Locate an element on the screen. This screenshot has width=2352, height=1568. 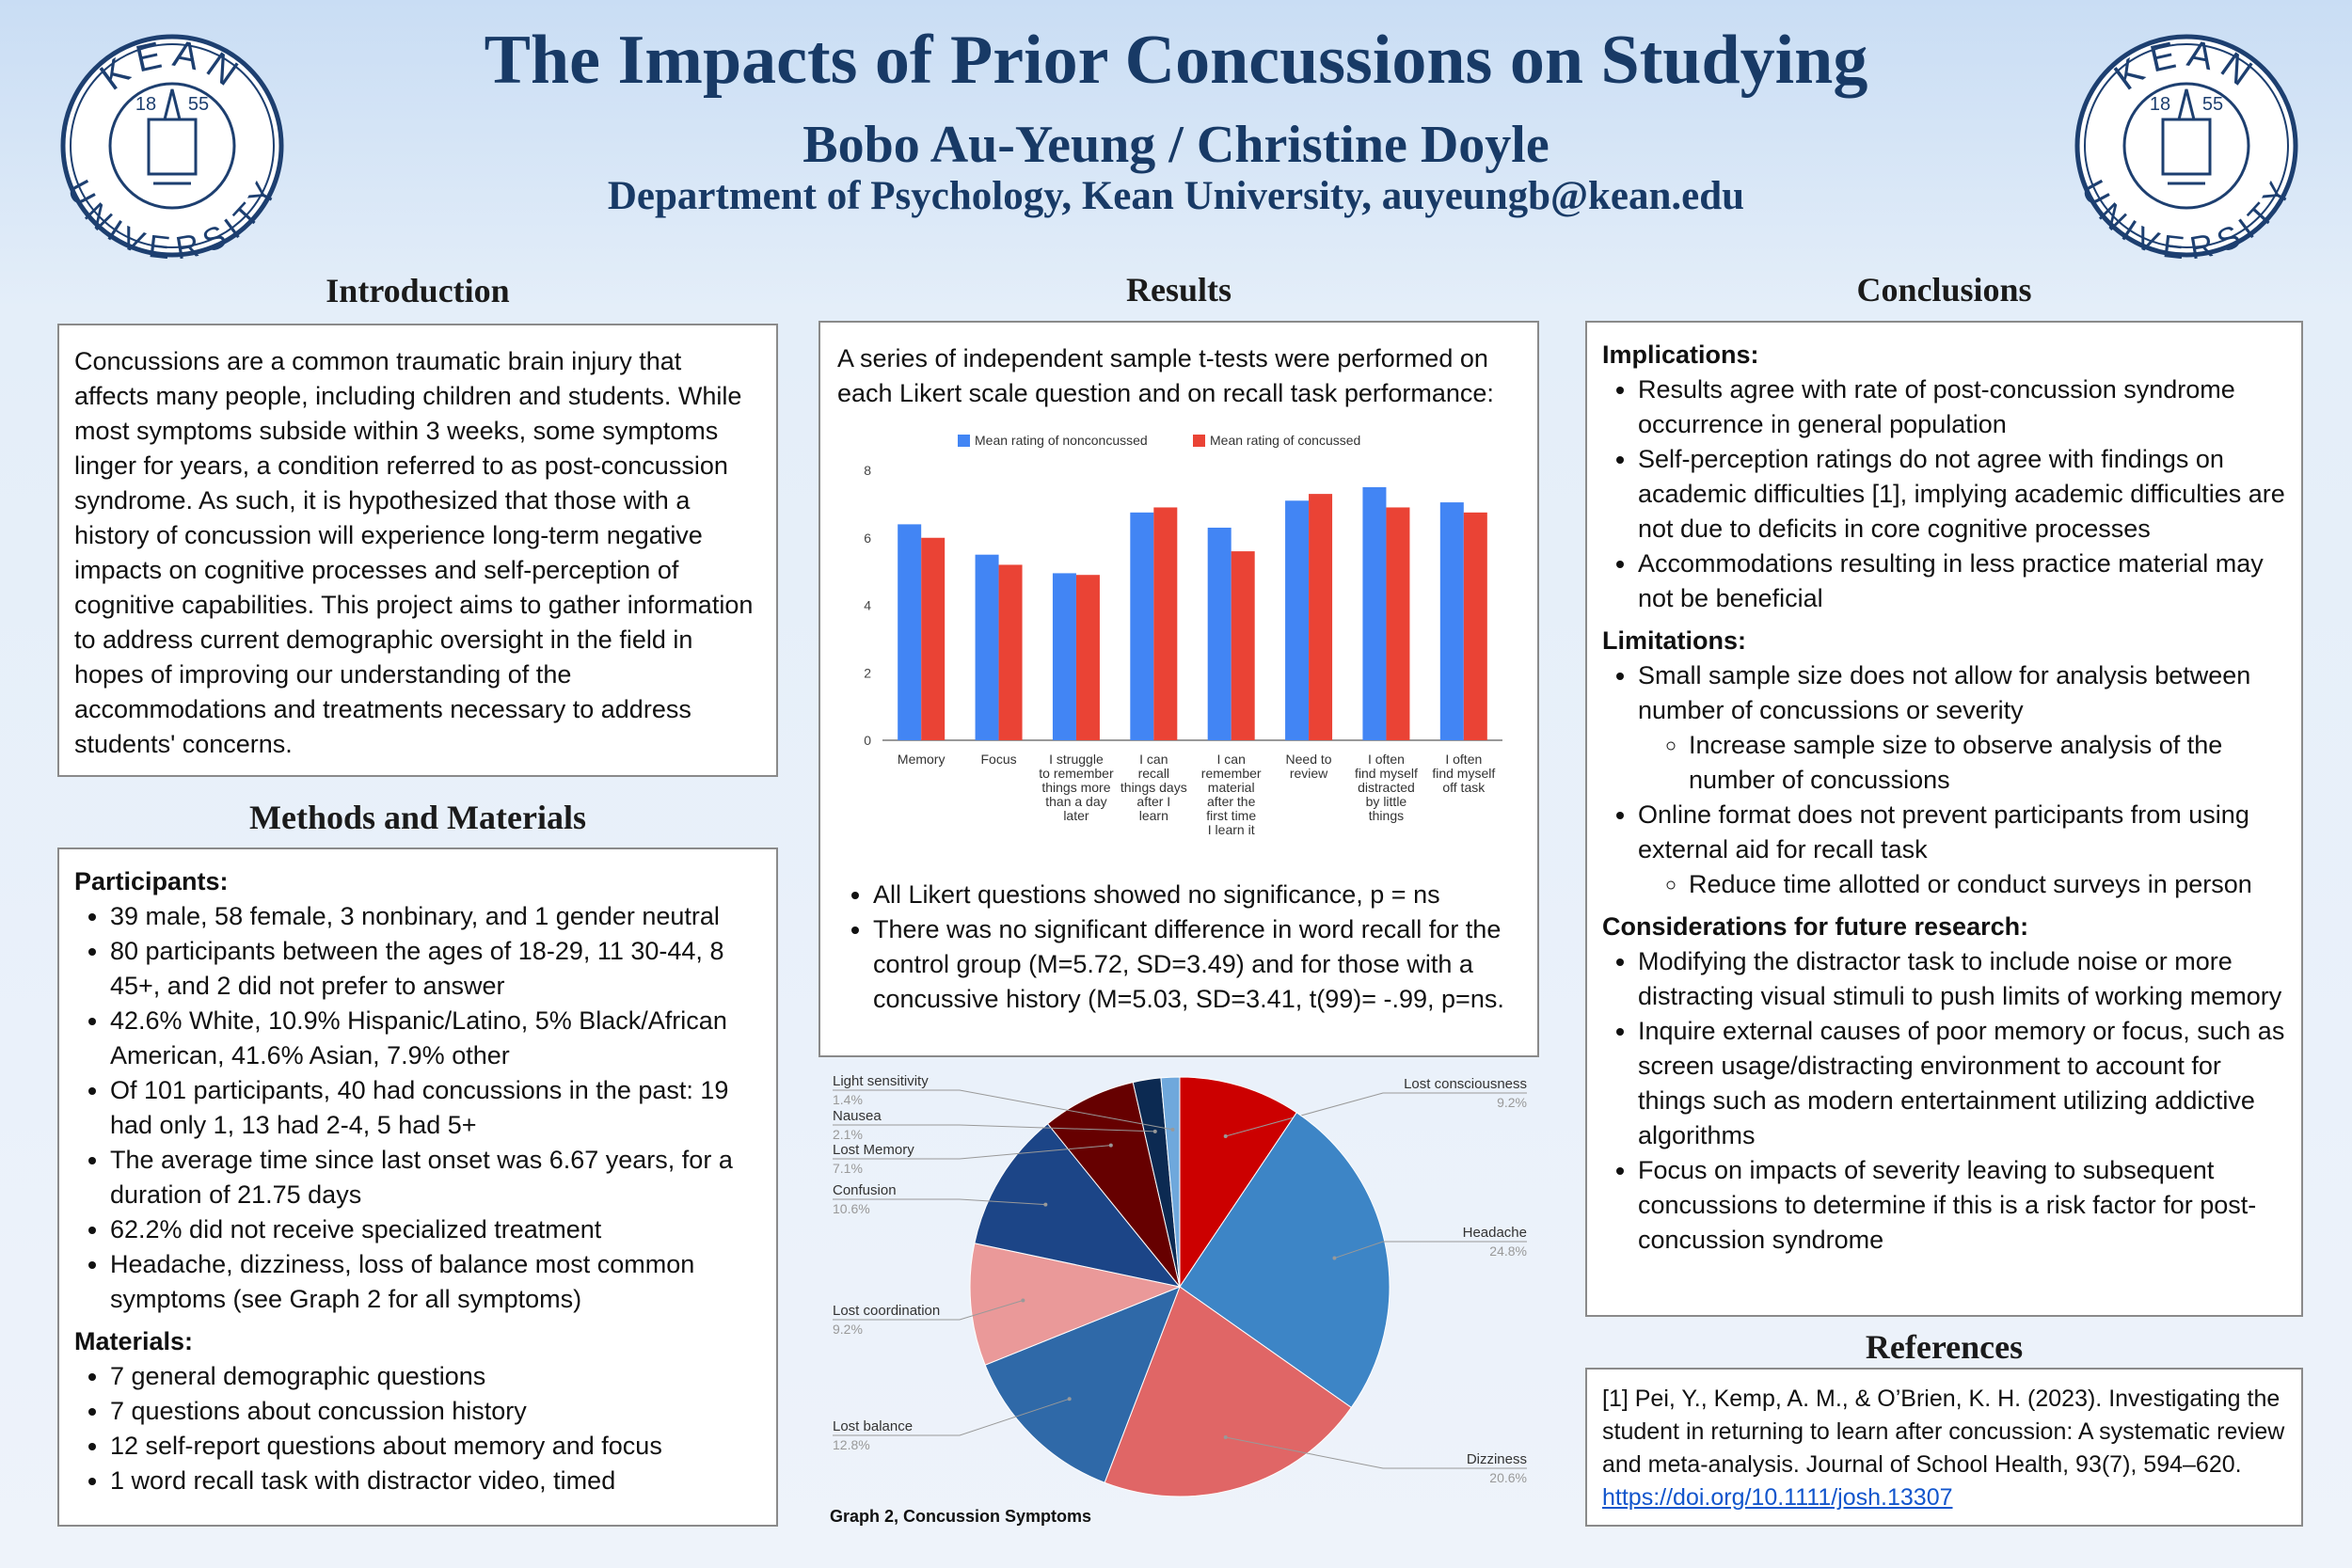
y-tick-label: 0 is located at coordinates (867, 741).